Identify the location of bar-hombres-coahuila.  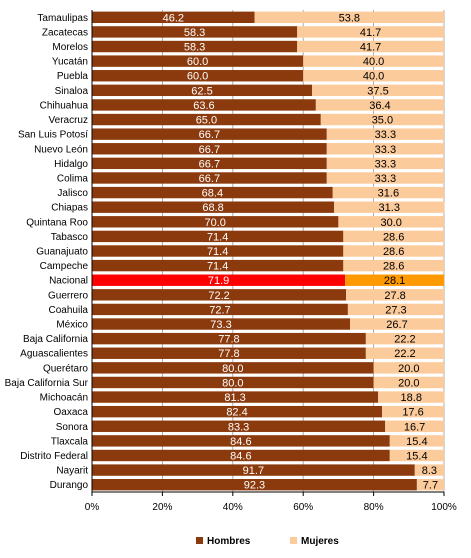
(220, 309).